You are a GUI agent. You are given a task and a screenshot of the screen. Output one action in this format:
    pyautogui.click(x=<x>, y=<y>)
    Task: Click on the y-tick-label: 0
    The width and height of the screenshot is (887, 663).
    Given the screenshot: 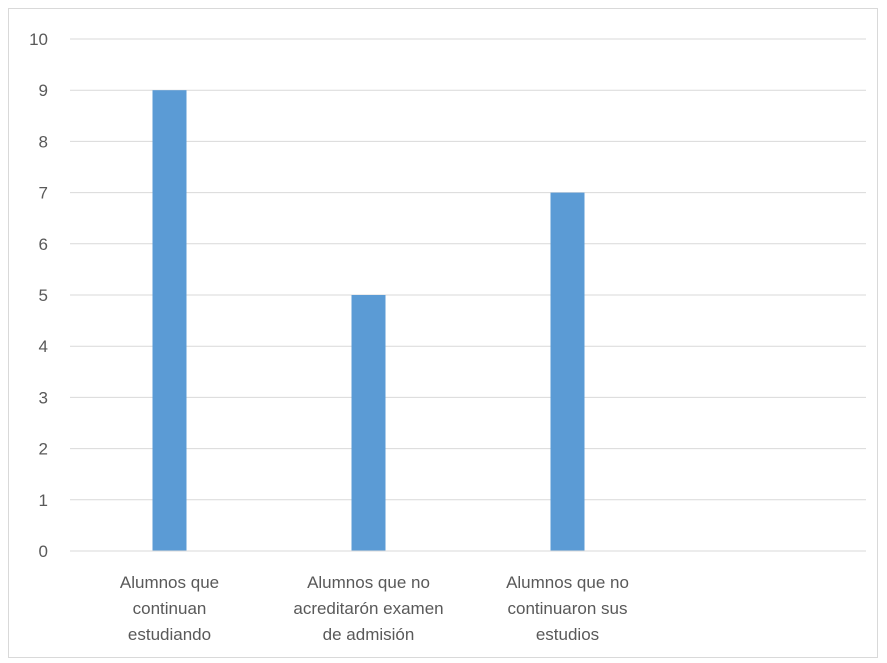 What is the action you would take?
    pyautogui.click(x=43, y=551)
    